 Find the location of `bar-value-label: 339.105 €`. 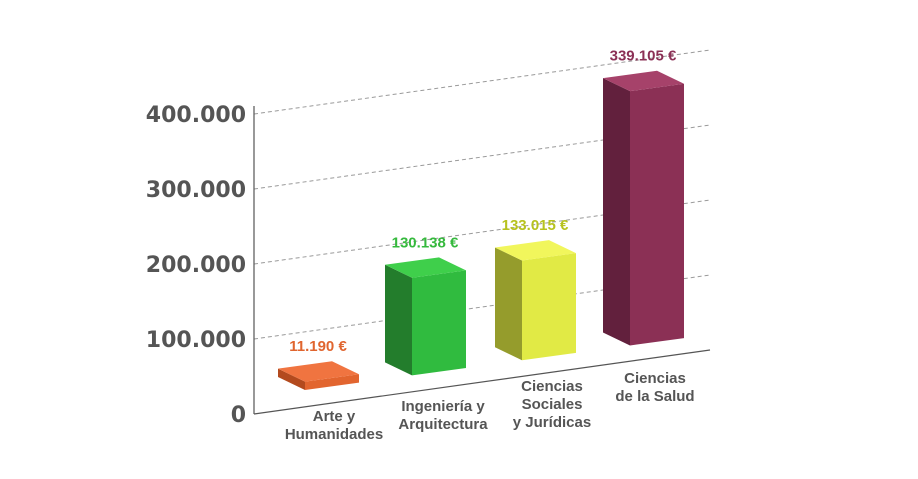

bar-value-label: 339.105 € is located at coordinates (643, 56).